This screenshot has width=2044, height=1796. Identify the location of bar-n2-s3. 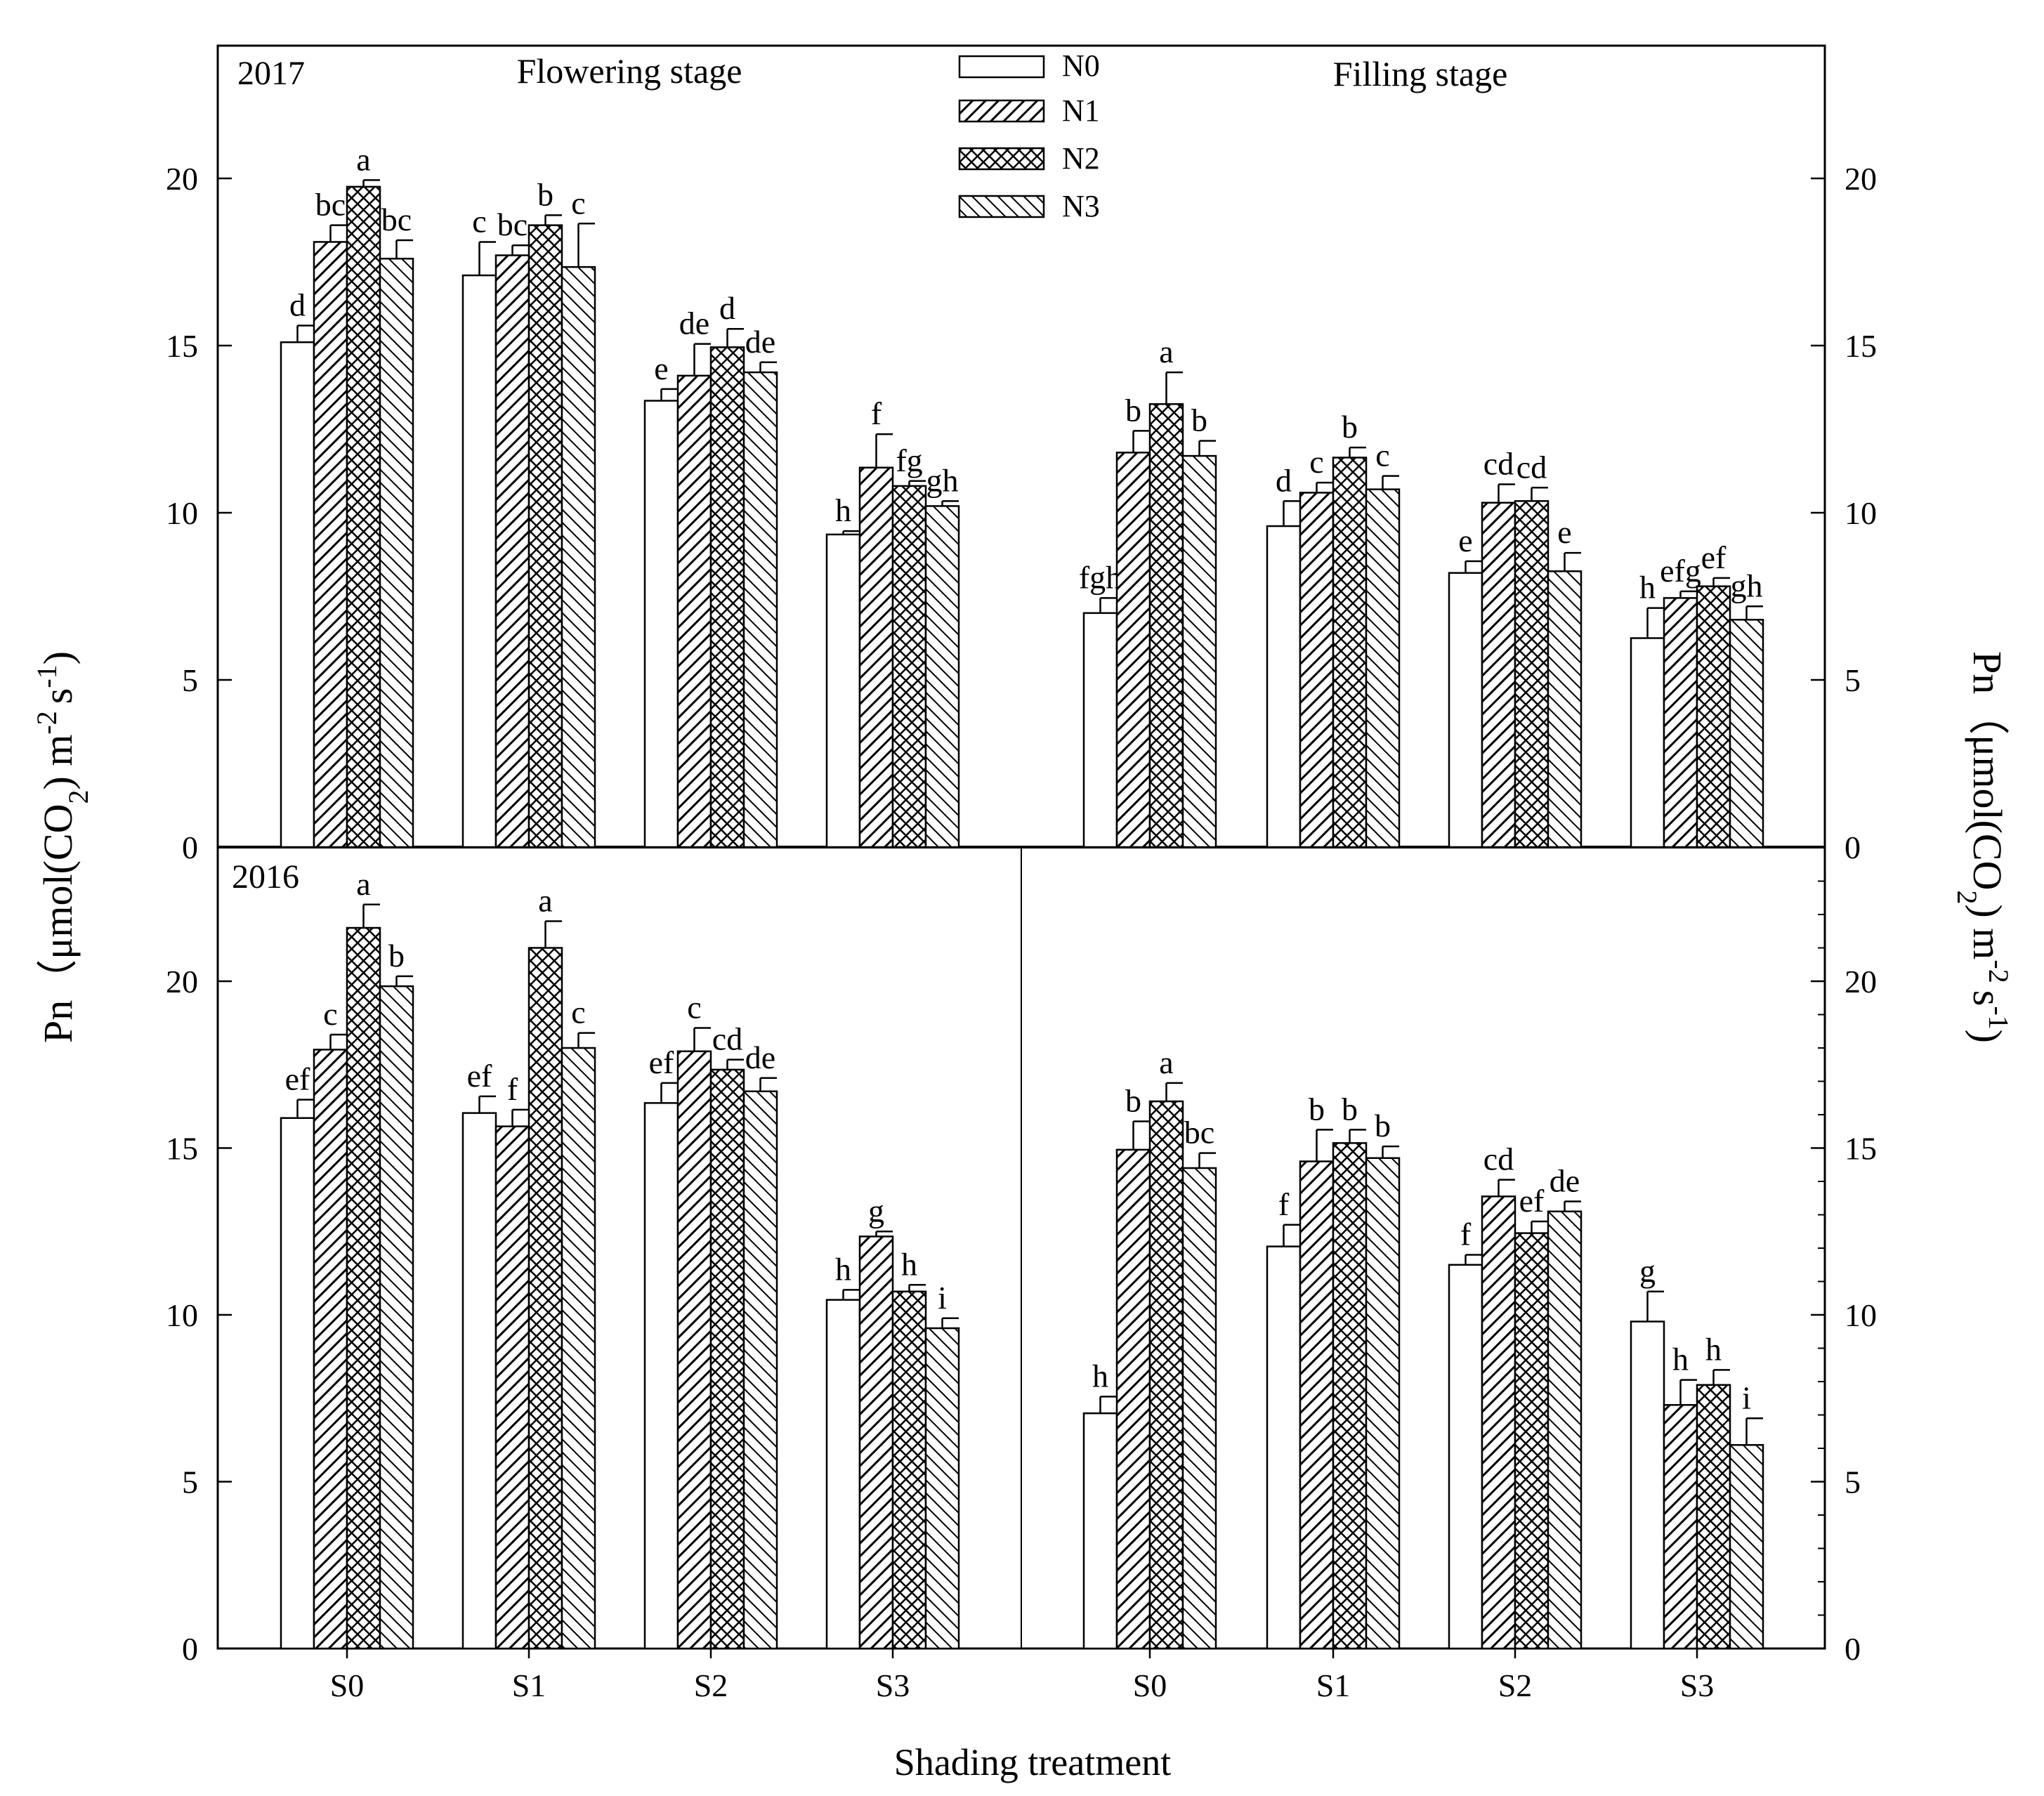
(1713, 1517).